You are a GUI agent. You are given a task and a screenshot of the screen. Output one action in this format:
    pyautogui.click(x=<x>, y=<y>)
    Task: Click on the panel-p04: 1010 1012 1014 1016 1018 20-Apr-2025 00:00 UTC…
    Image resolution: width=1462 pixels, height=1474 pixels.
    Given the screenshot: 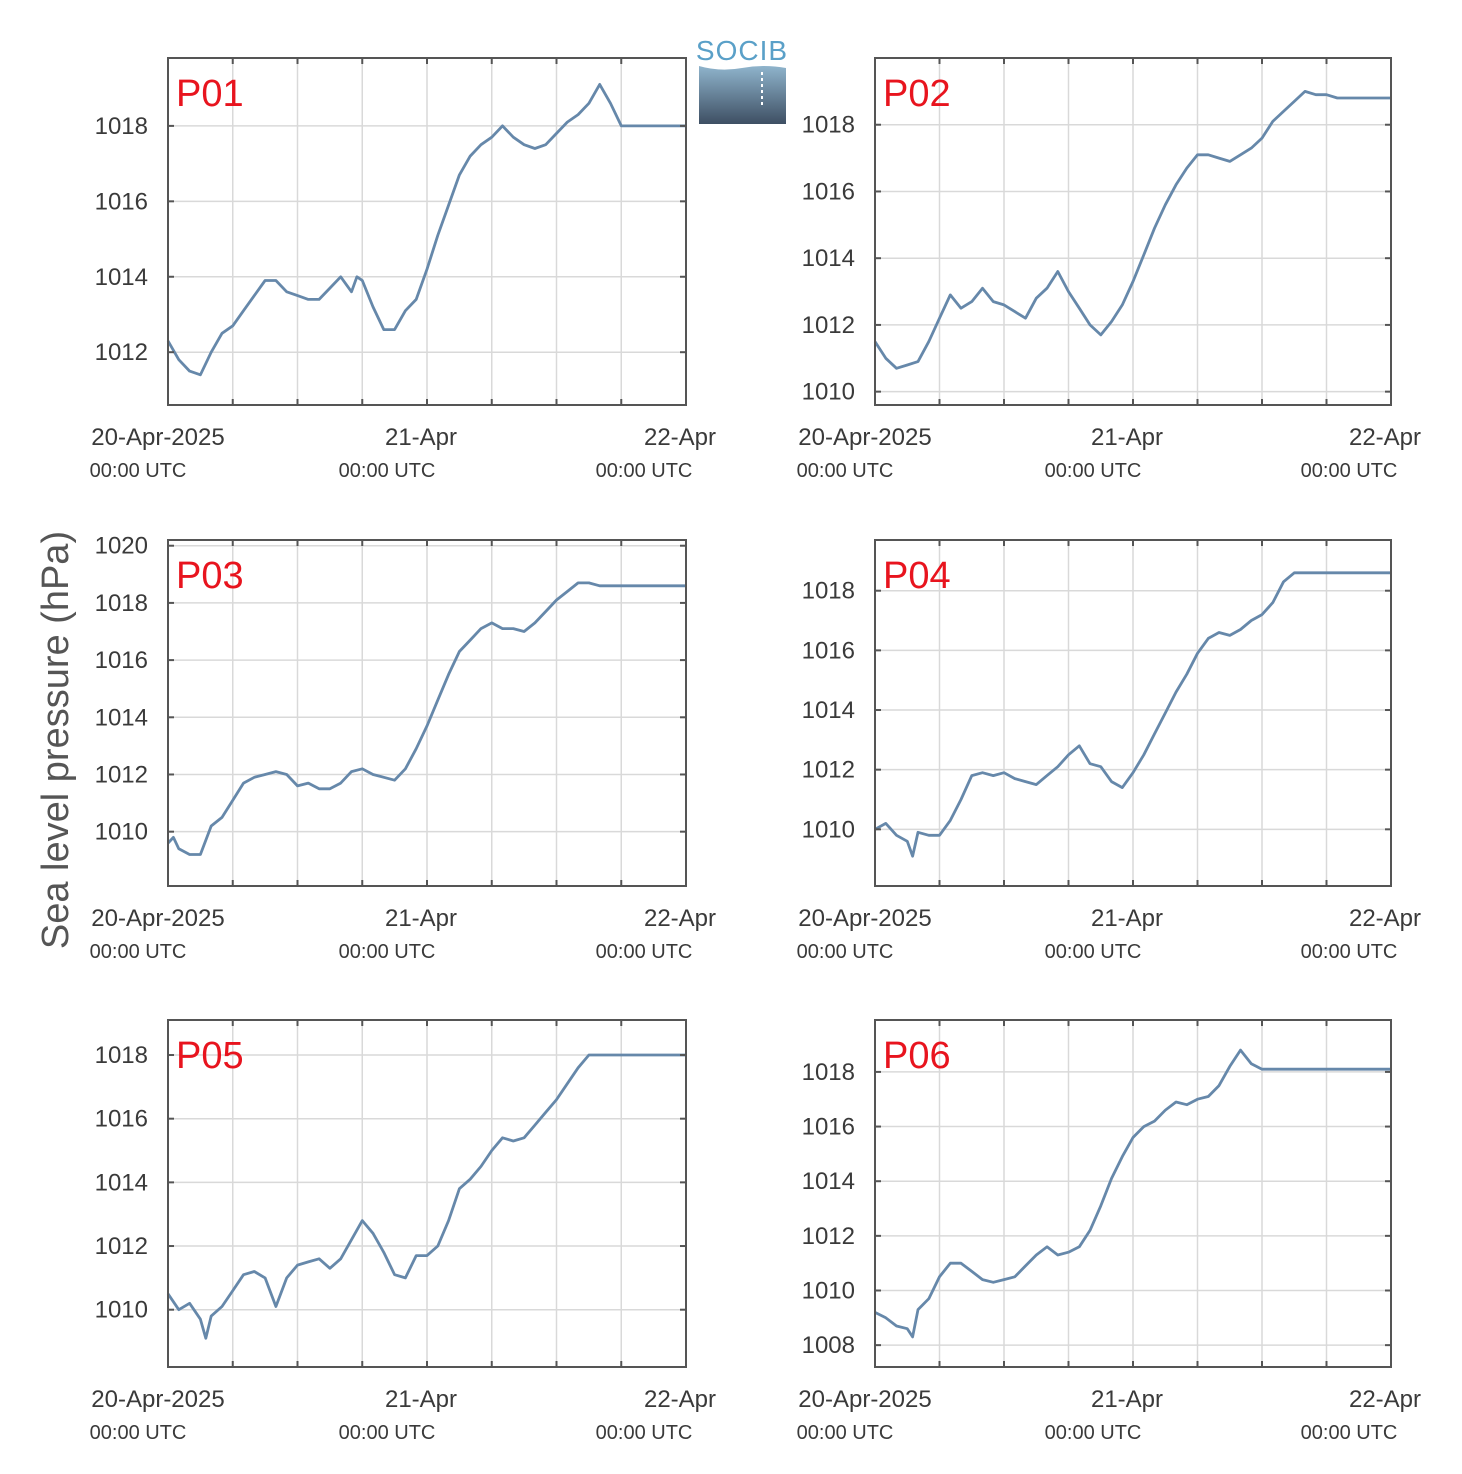 What is the action you would take?
    pyautogui.click(x=1109, y=751)
    